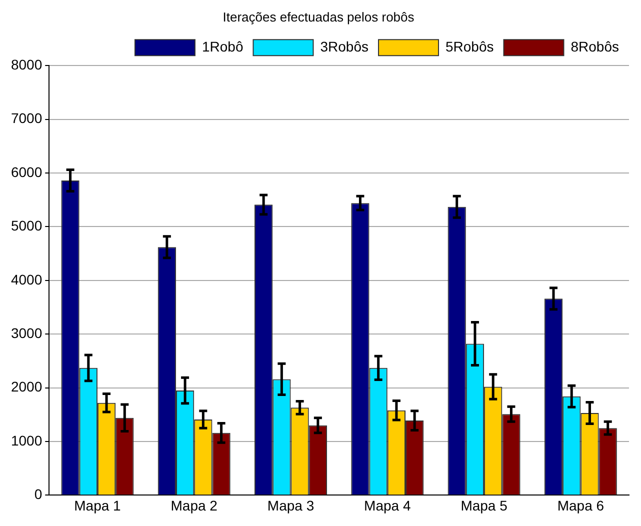 This screenshot has width=641, height=526. Describe the element at coordinates (38, 494) in the screenshot. I see `y-tick-label: 0` at that location.